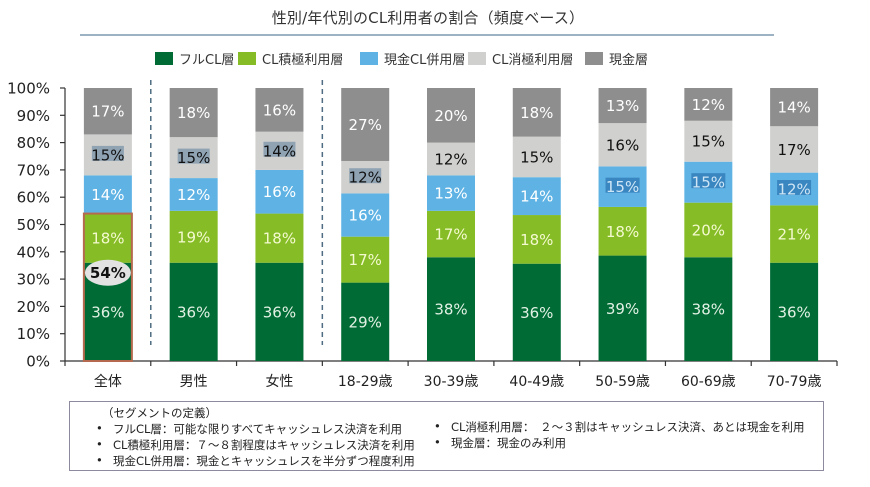 The image size is (870, 487). What do you see at coordinates (159, 413) in the screenshot?
I see `definitions-heading: （セグメントの定義）` at bounding box center [159, 413].